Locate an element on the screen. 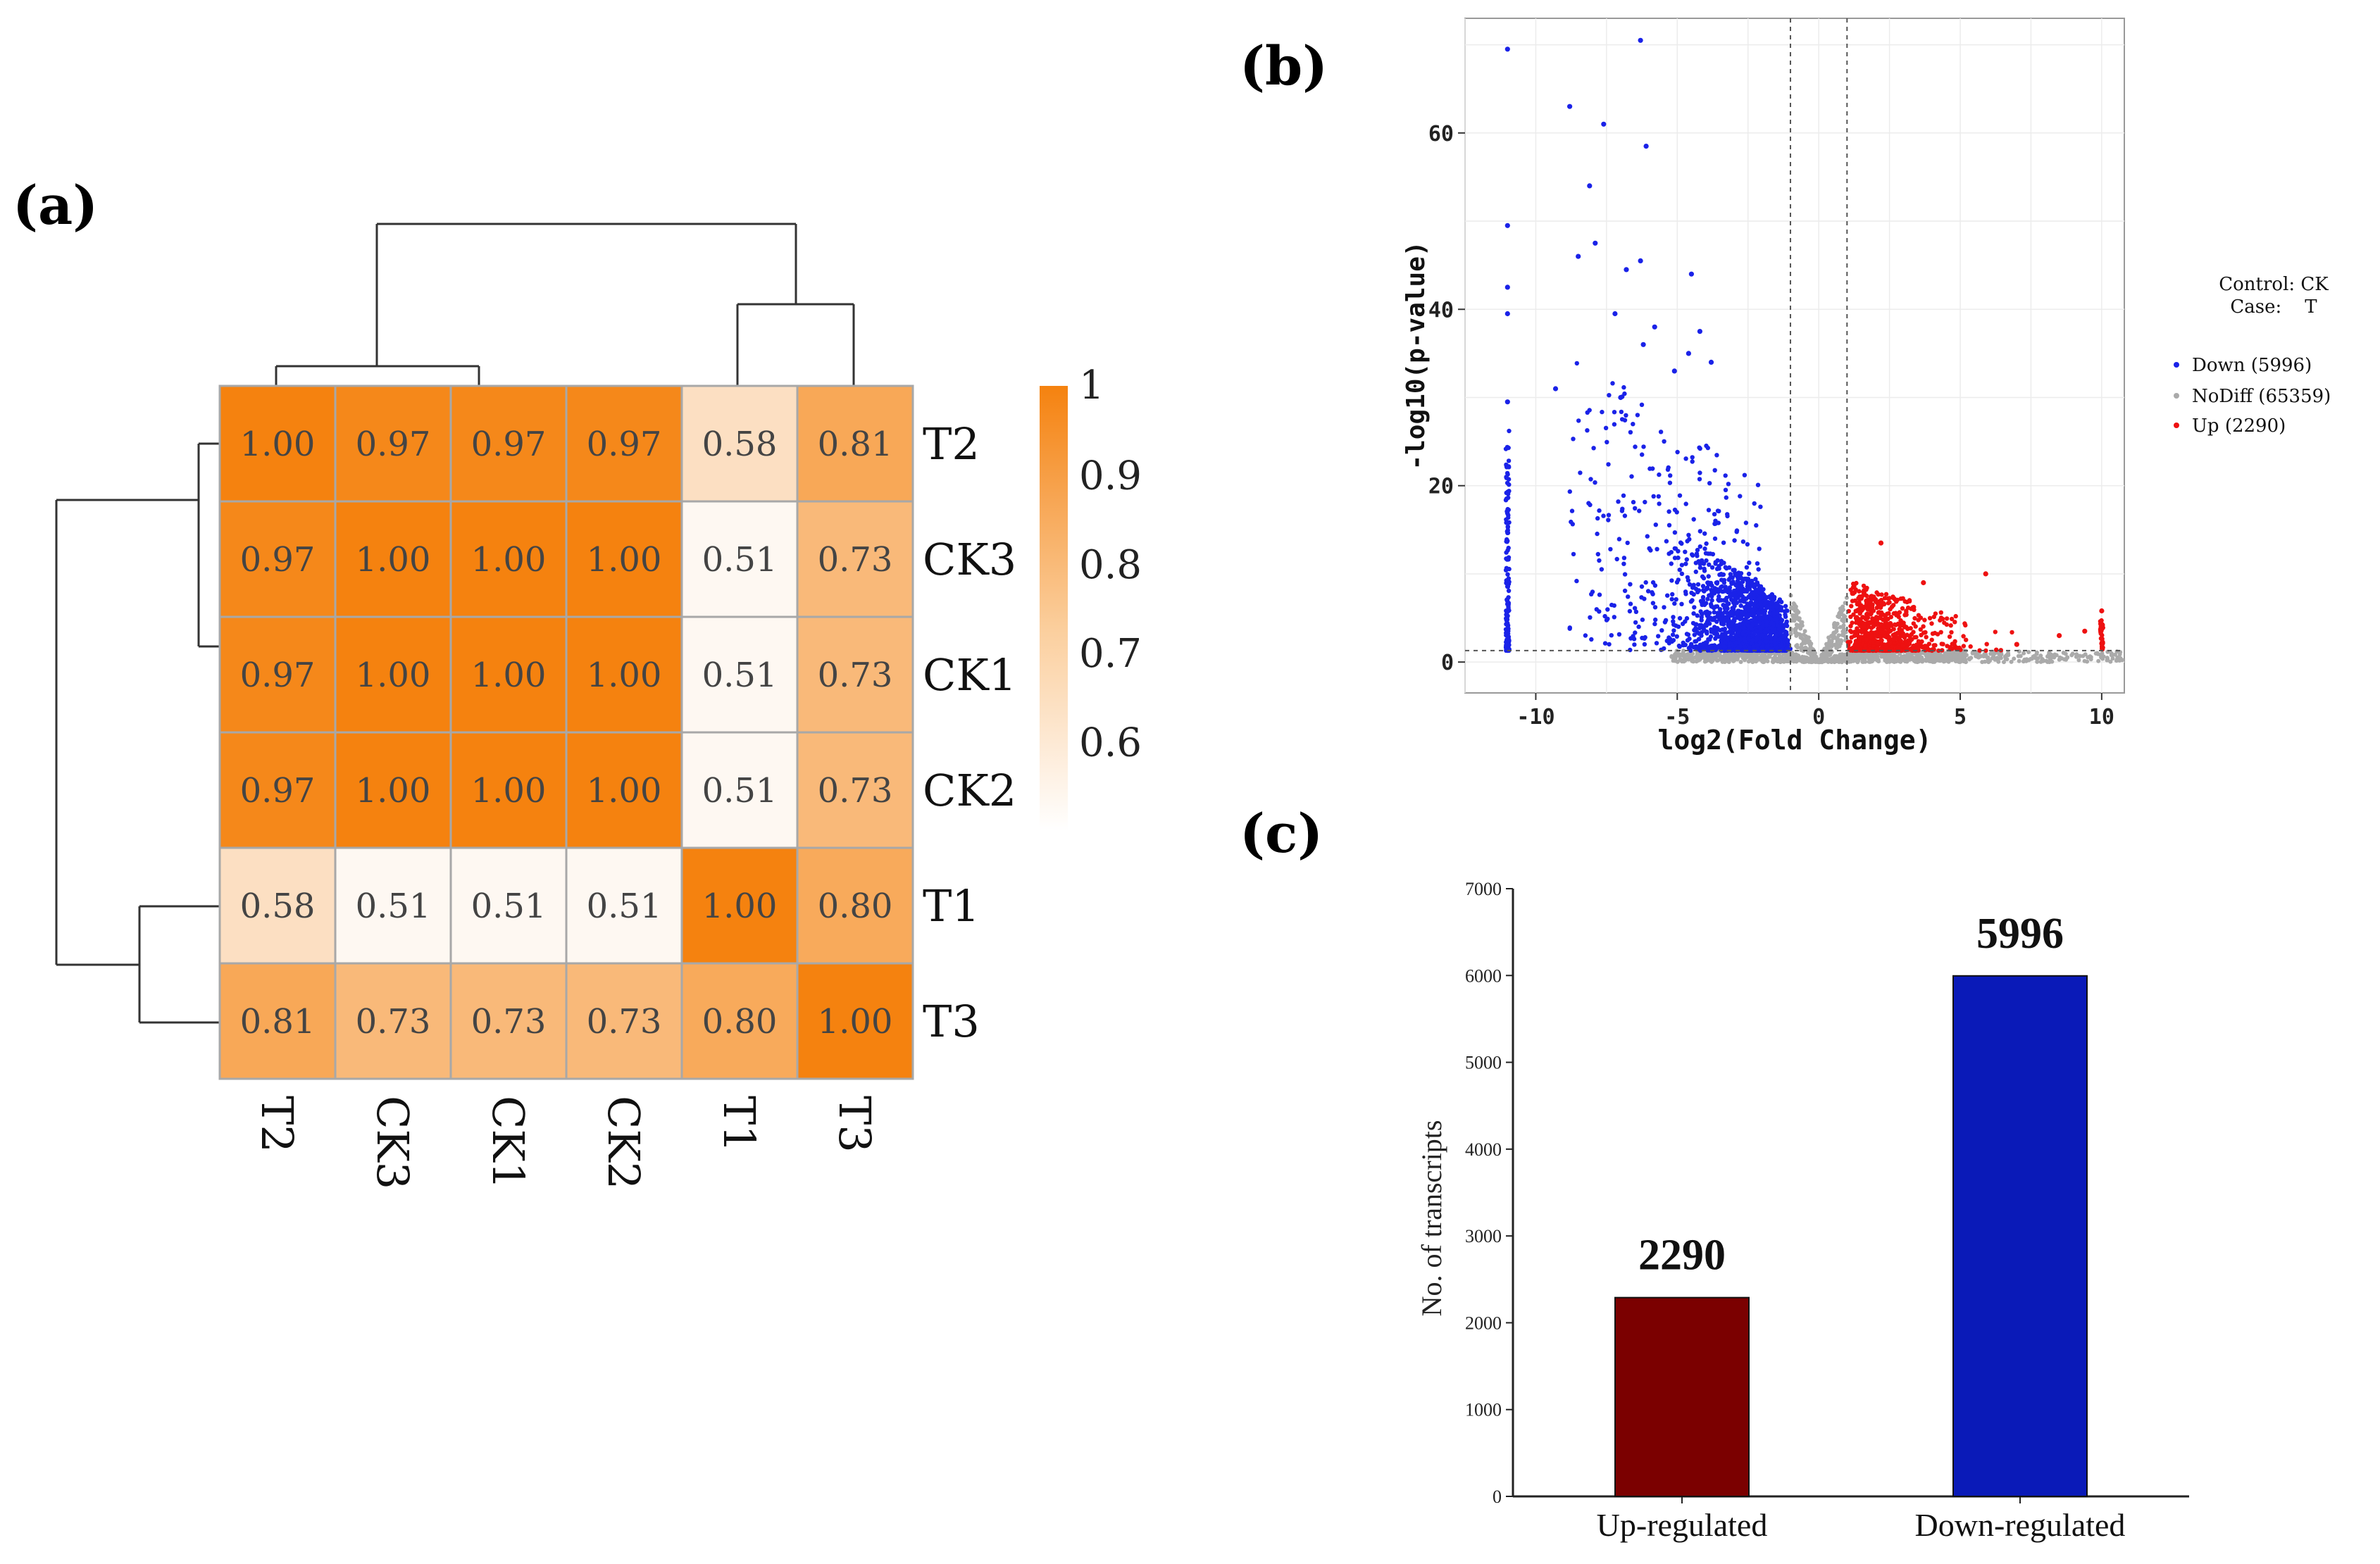 The width and height of the screenshot is (2380, 1564). colorbar-tick-label: 0.8 is located at coordinates (1110, 565).